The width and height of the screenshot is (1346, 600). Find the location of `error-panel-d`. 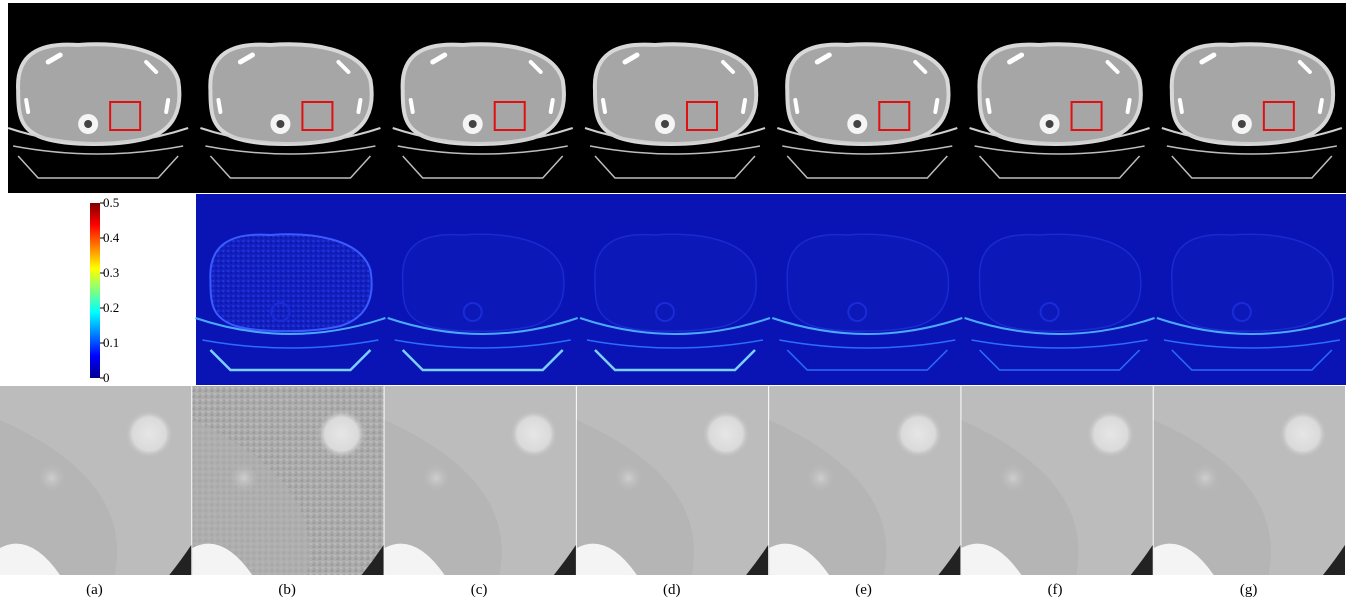

error-panel-d is located at coordinates (675, 302).